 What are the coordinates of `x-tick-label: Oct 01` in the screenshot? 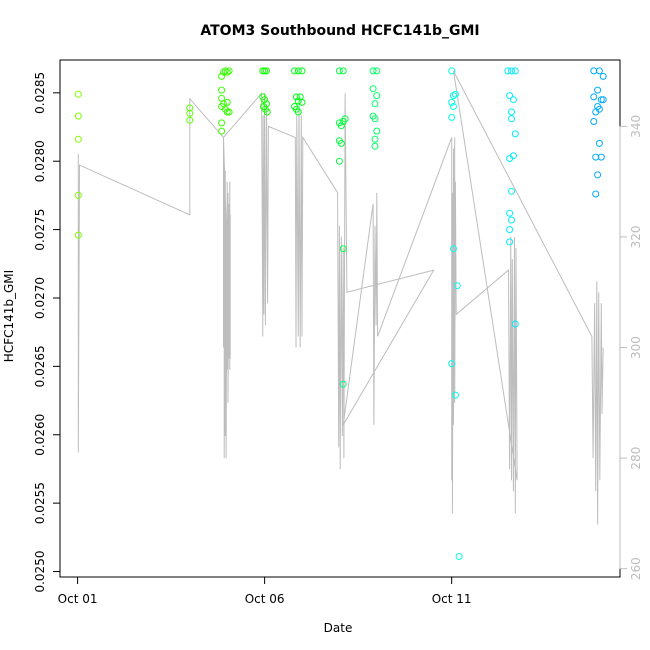 It's located at (78, 599).